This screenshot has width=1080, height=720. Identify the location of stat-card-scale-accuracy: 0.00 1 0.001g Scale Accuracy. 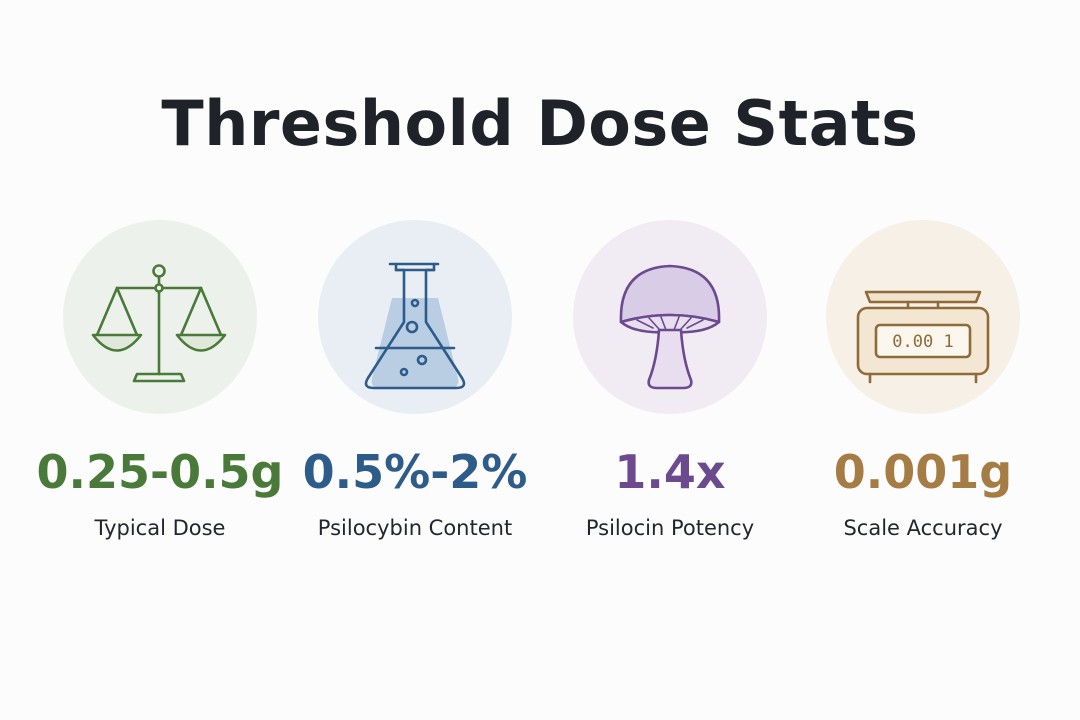
(923, 388).